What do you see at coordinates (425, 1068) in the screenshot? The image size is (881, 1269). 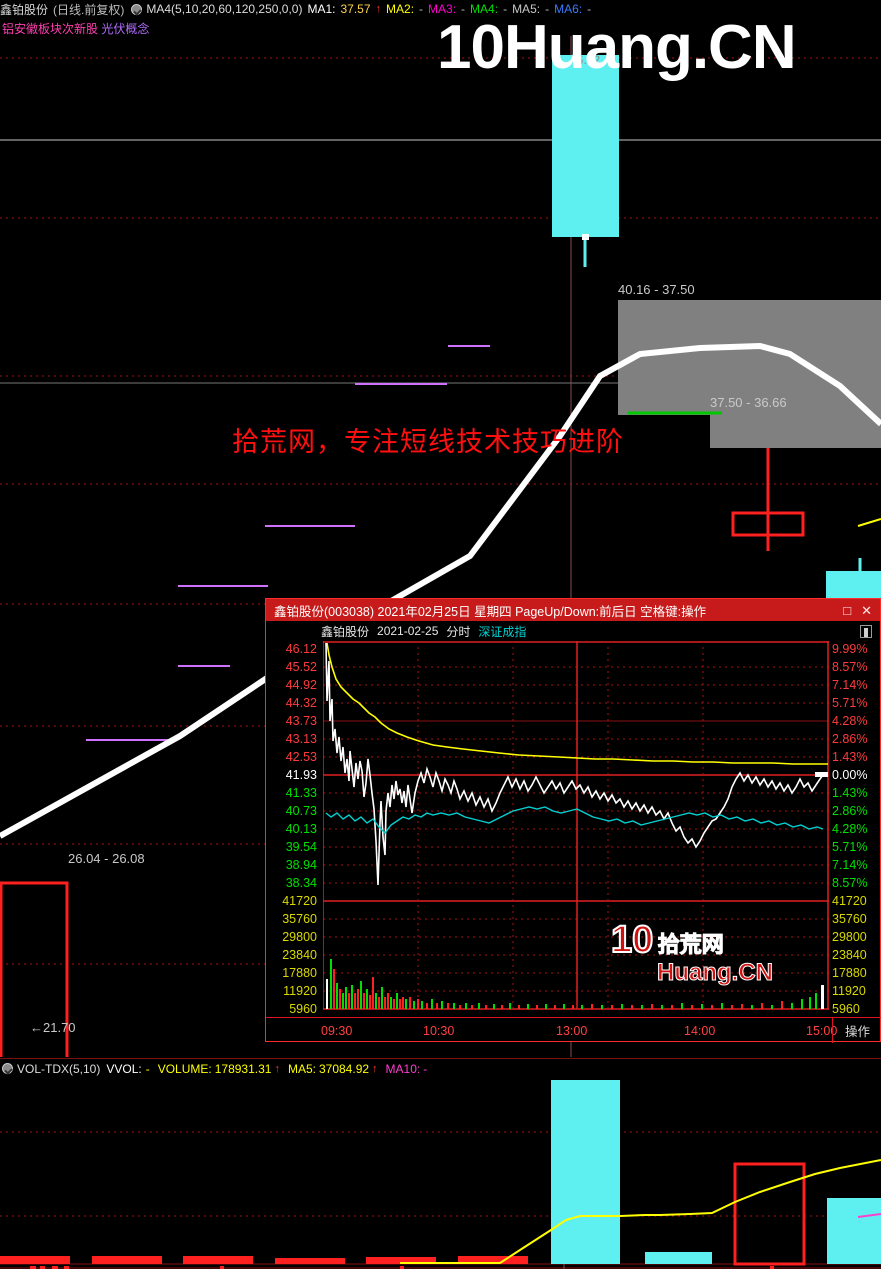 I see `ma10-value: -` at bounding box center [425, 1068].